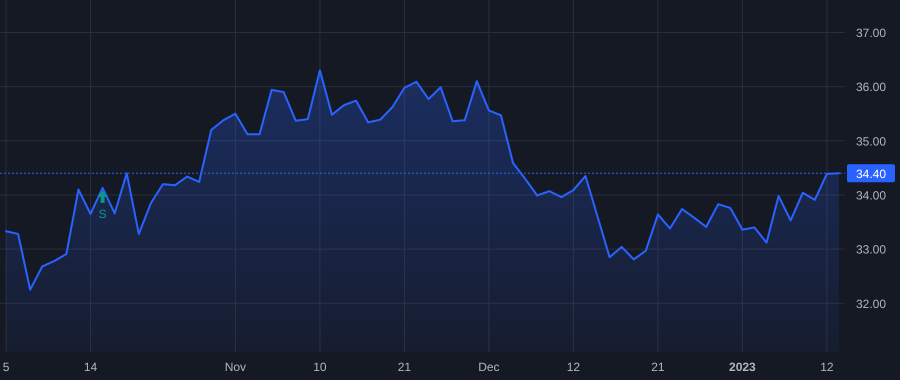 This screenshot has width=900, height=380. What do you see at coordinates (489, 367) in the screenshot?
I see `x-tick-label: Dec` at bounding box center [489, 367].